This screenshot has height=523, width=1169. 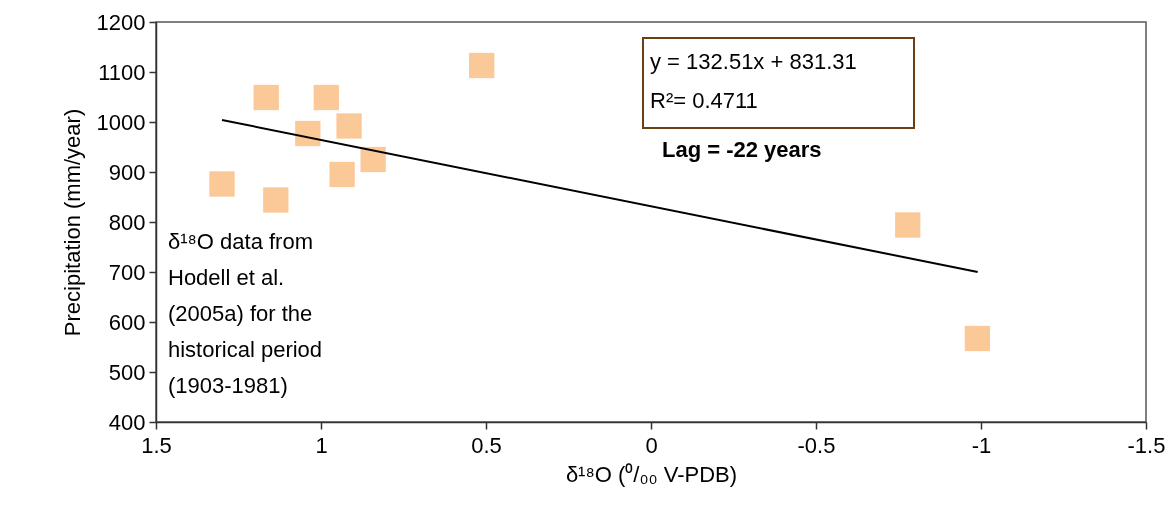 I want to click on y-tick-label: 1000, so click(x=121, y=122).